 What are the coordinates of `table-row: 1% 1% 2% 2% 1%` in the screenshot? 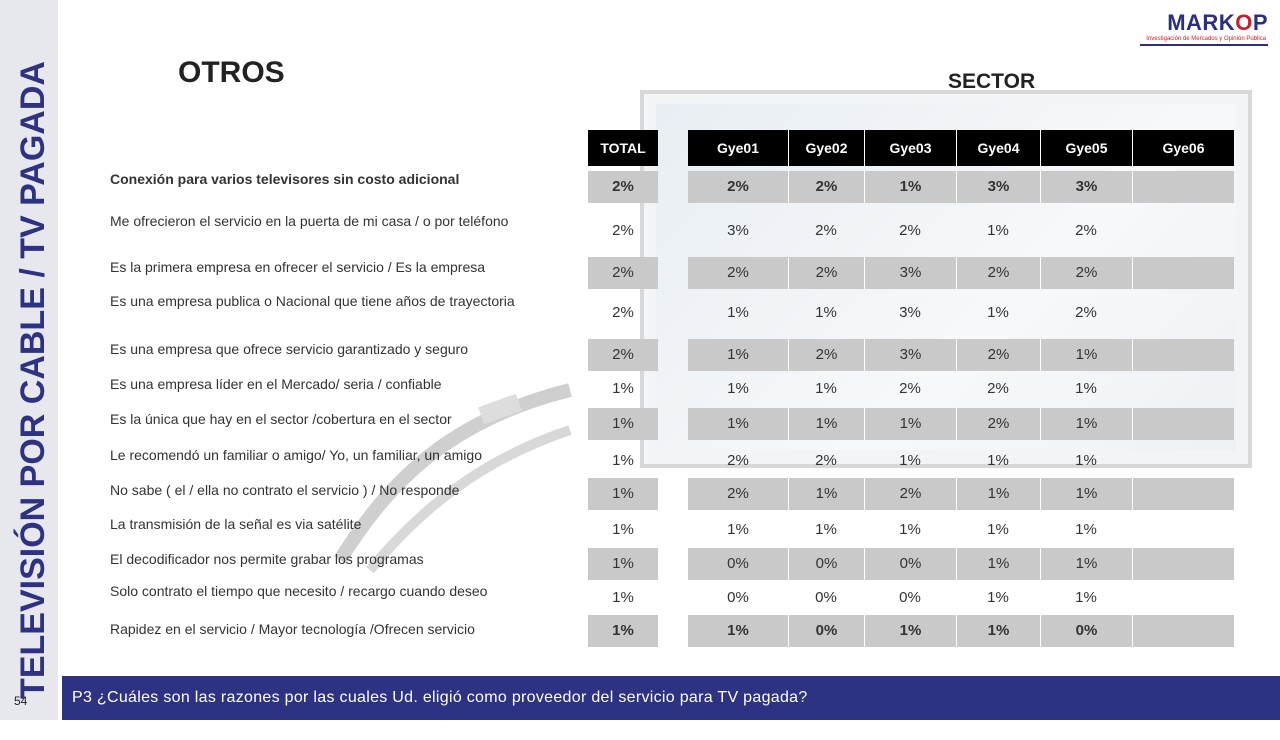 It's located at (961, 389).